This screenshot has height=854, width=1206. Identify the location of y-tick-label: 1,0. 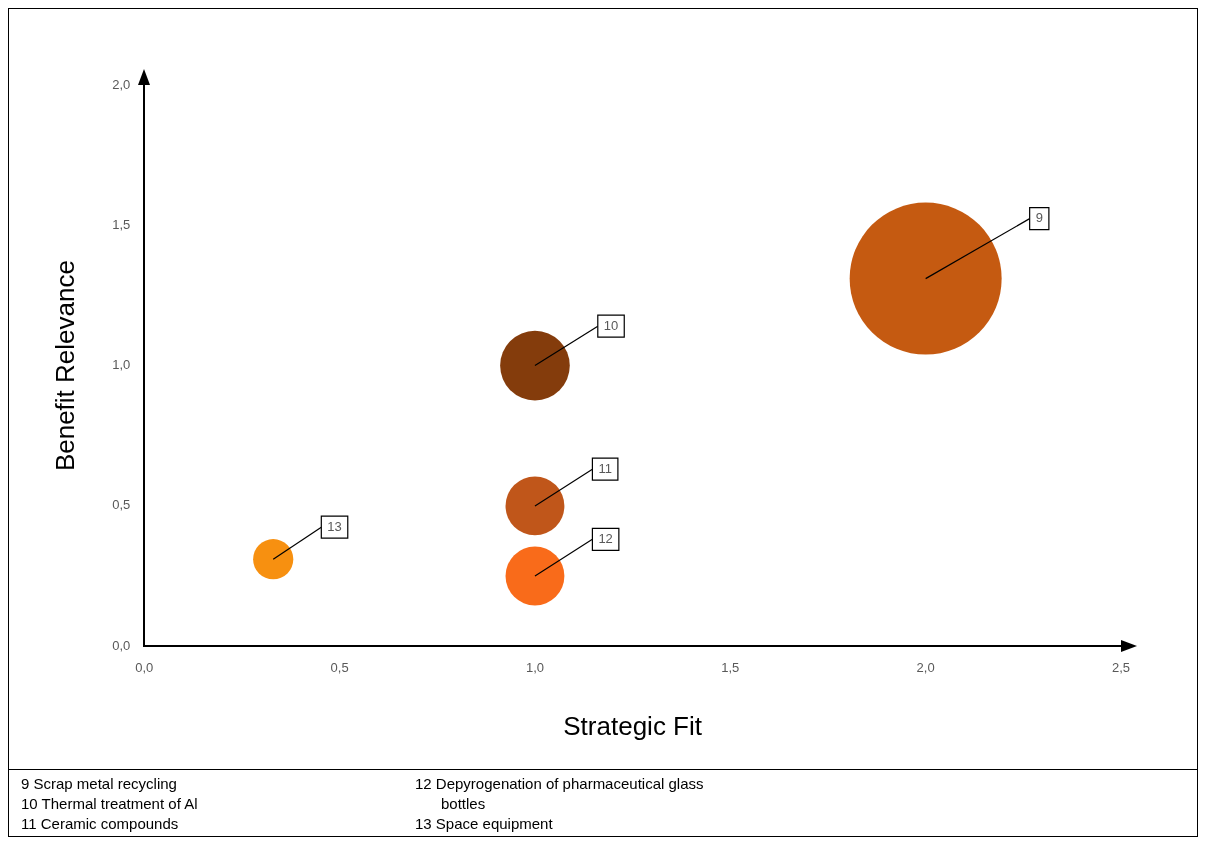
(121, 365).